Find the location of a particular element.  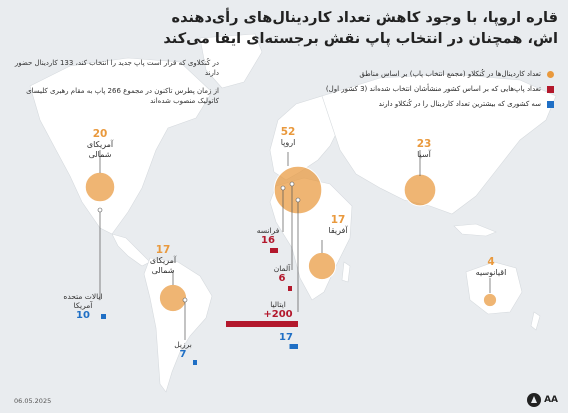

bar-france-popes is located at coordinates (274, 250).